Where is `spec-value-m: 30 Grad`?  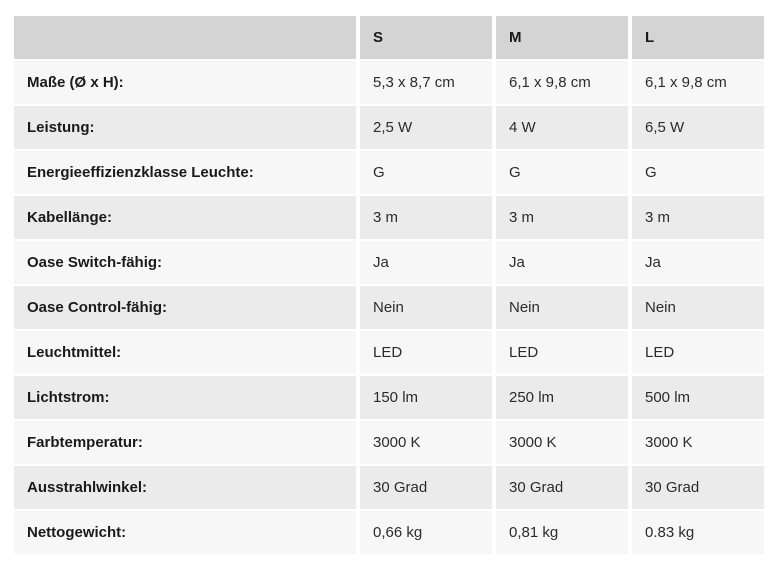
spec-value-m: 30 Grad is located at coordinates (562, 487).